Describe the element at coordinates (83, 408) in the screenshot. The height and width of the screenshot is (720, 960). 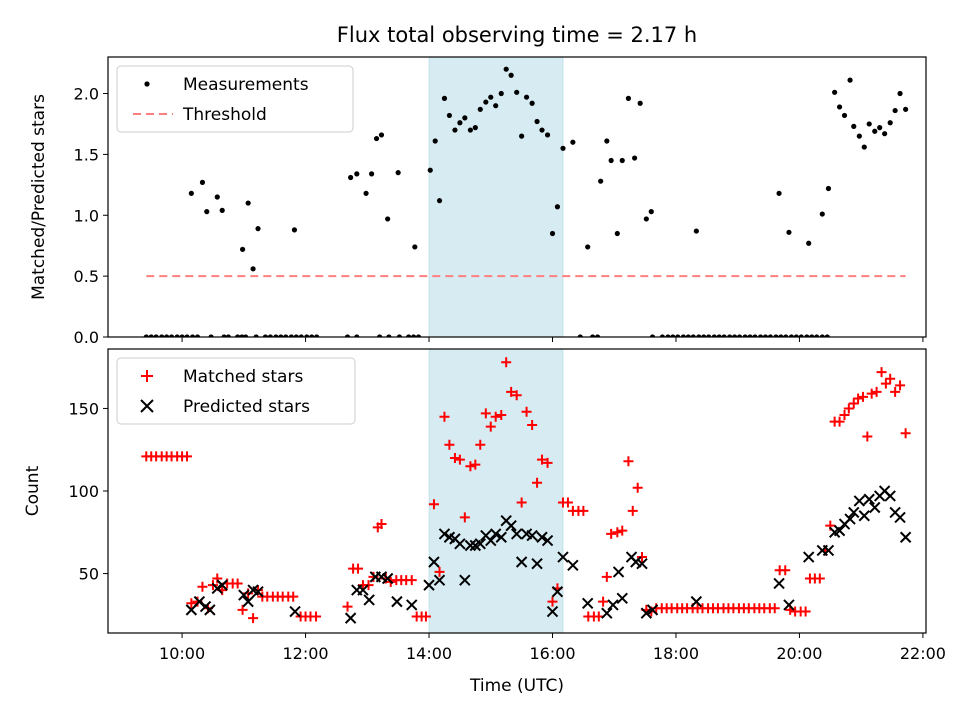
I see `y-tick-label: 150` at that location.